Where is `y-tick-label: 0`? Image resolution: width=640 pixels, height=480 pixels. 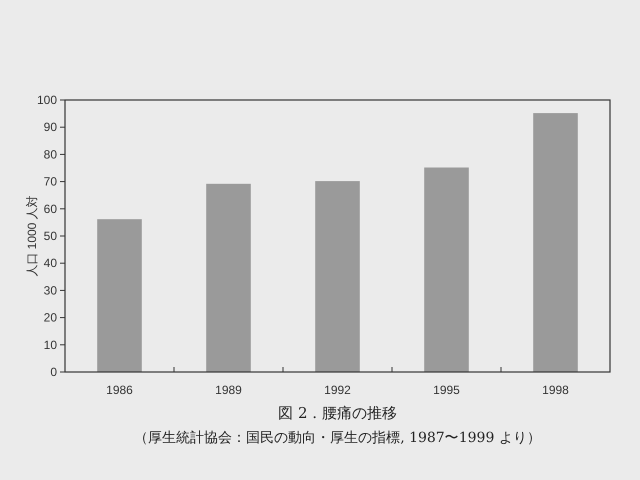 y-tick-label: 0 is located at coordinates (54, 372).